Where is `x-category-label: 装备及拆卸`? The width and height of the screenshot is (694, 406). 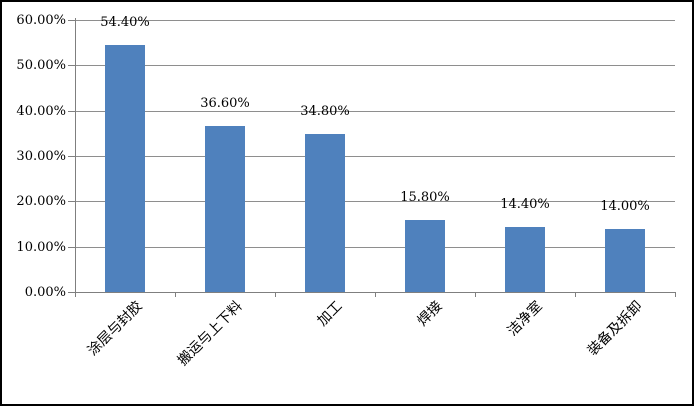
x-category-label: 装备及拆卸 is located at coordinates (615, 329).